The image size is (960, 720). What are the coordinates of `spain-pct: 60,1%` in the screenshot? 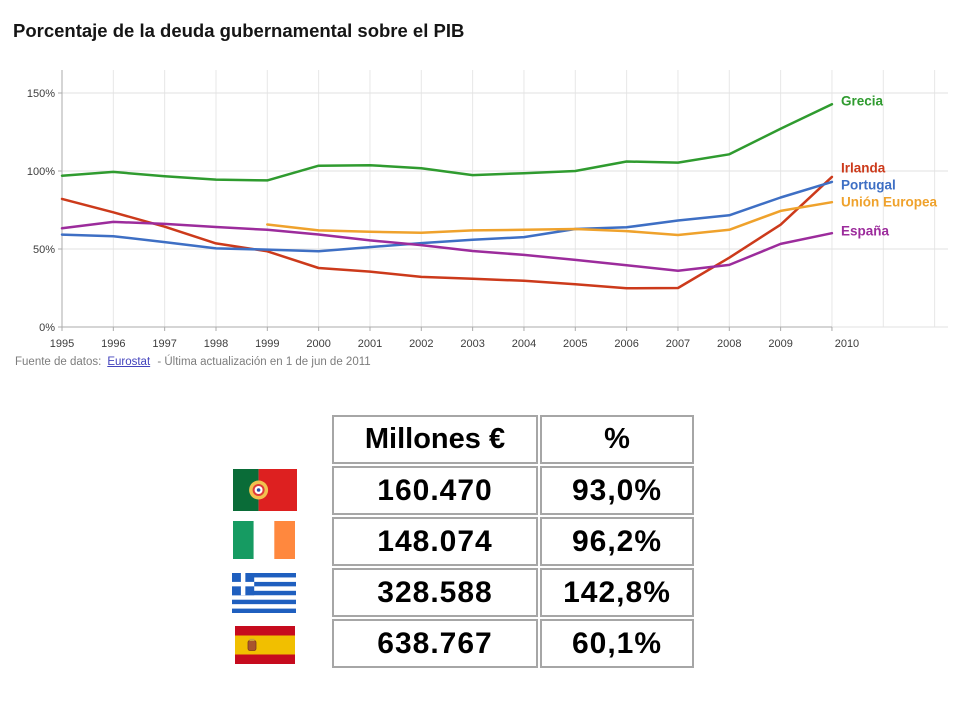 It's located at (617, 643).